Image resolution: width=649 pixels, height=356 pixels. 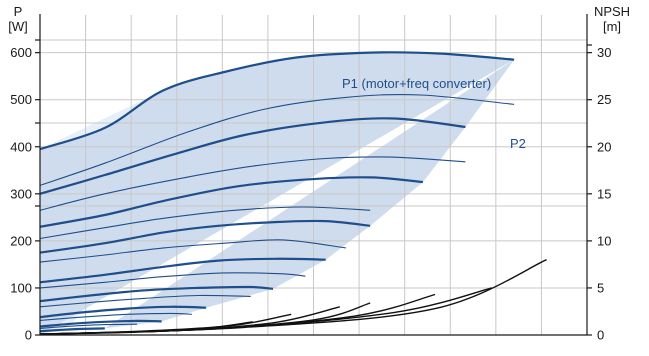 I want to click on left-tick-label: 200, so click(x=21, y=240).